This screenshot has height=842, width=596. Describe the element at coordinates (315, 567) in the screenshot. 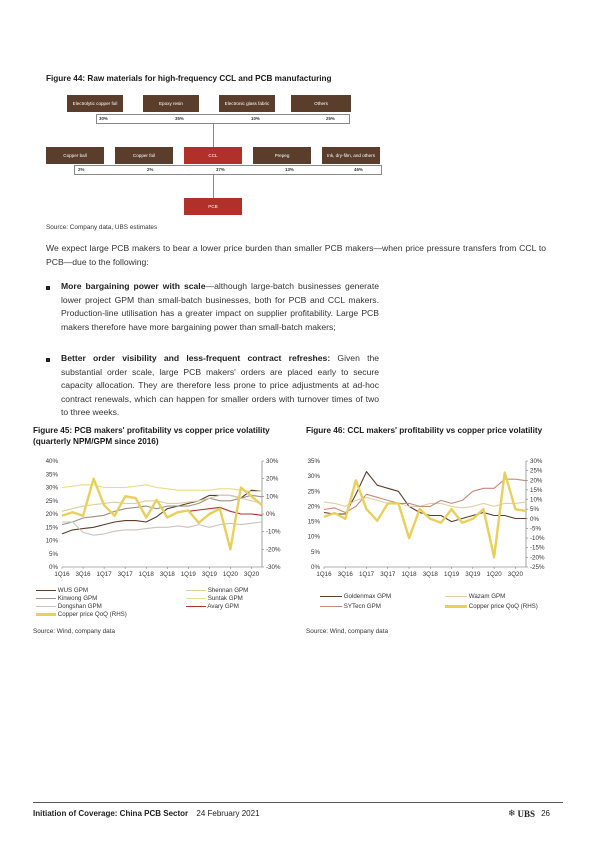

I see `y-tick-label: 0%` at that location.